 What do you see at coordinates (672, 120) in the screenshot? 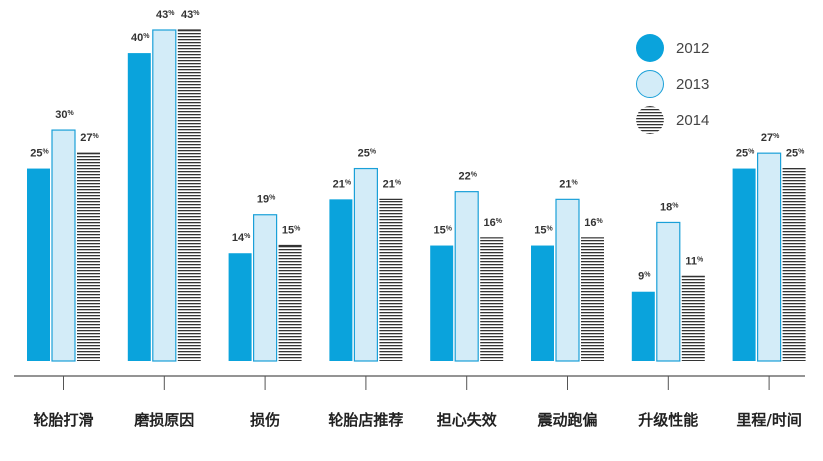
I see `legend-item-2014: 2014` at bounding box center [672, 120].